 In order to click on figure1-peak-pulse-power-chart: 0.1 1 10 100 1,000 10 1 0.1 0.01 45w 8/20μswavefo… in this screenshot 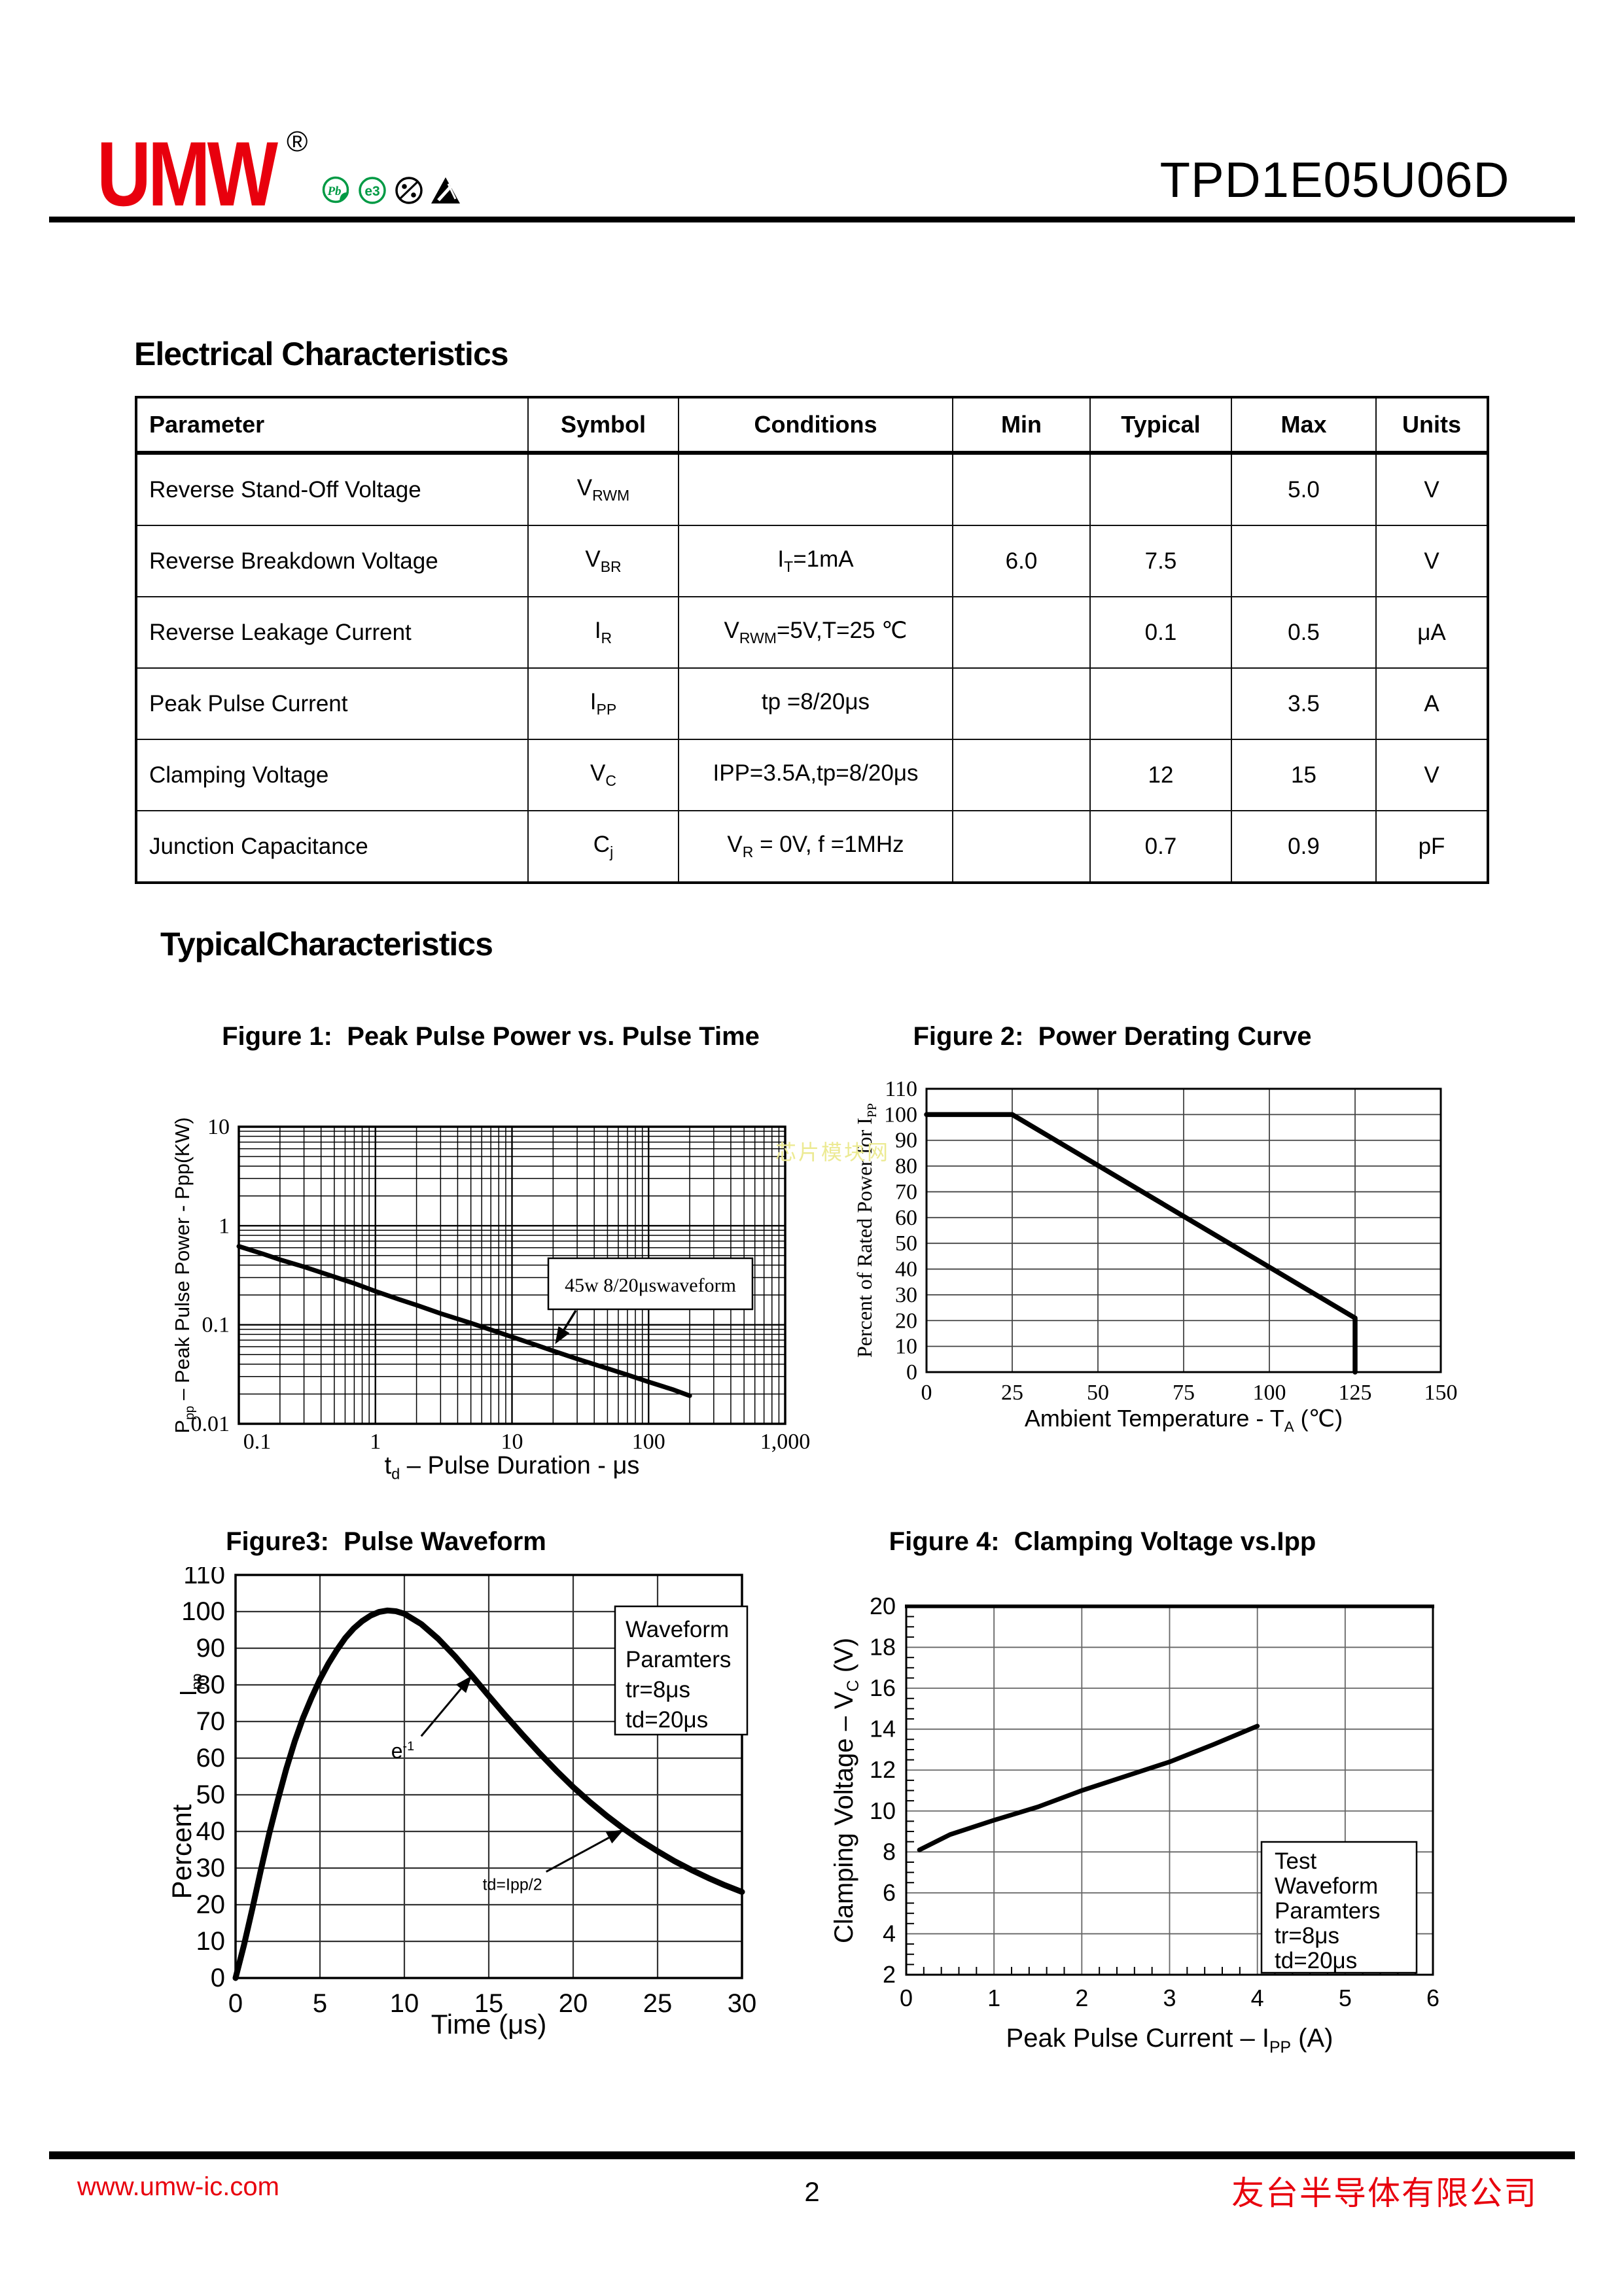, I will do `click(490, 1298)`.